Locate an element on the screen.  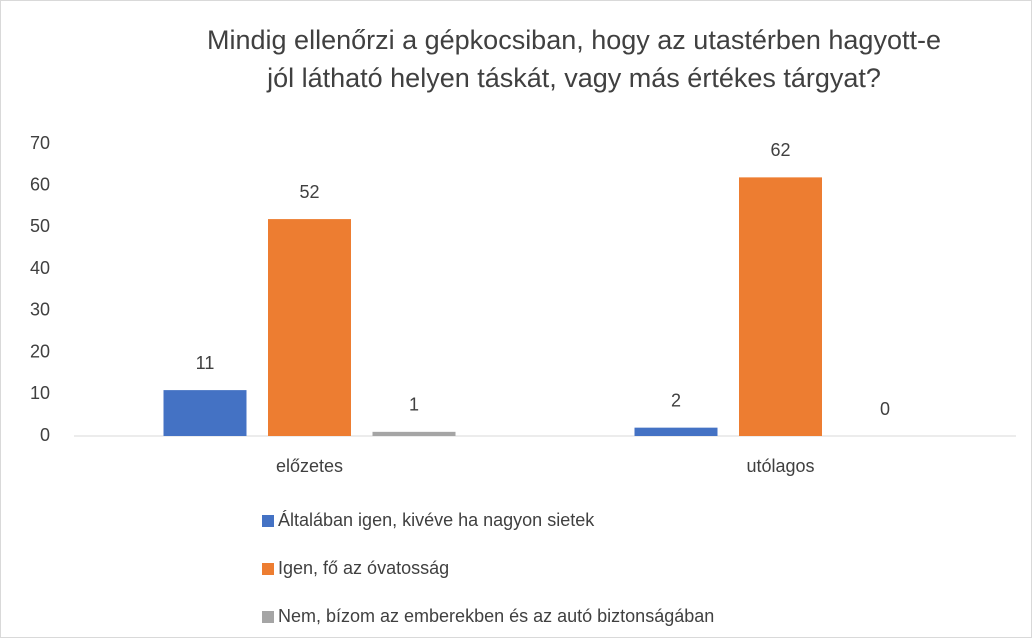
x-tick-label: előzetes is located at coordinates (309, 466).